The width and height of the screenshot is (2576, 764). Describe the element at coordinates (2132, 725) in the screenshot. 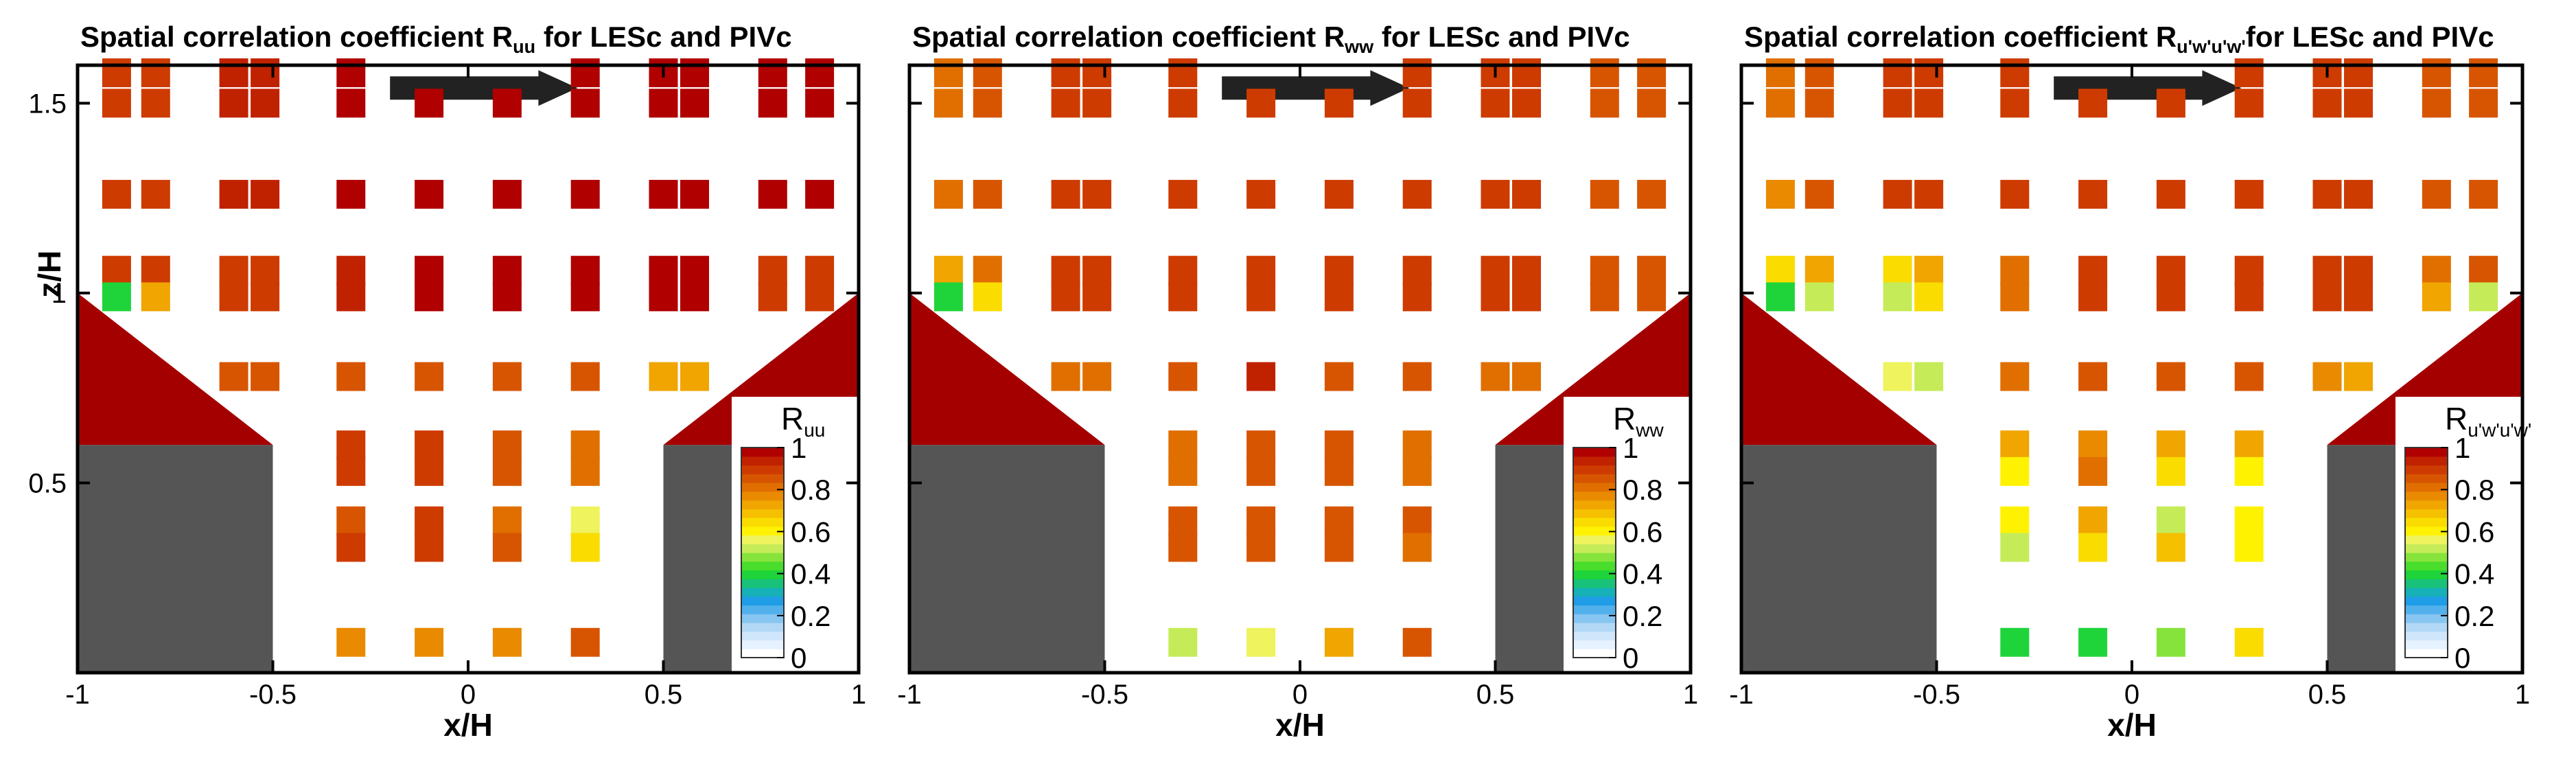

I see `x-axis-label: x/H` at that location.